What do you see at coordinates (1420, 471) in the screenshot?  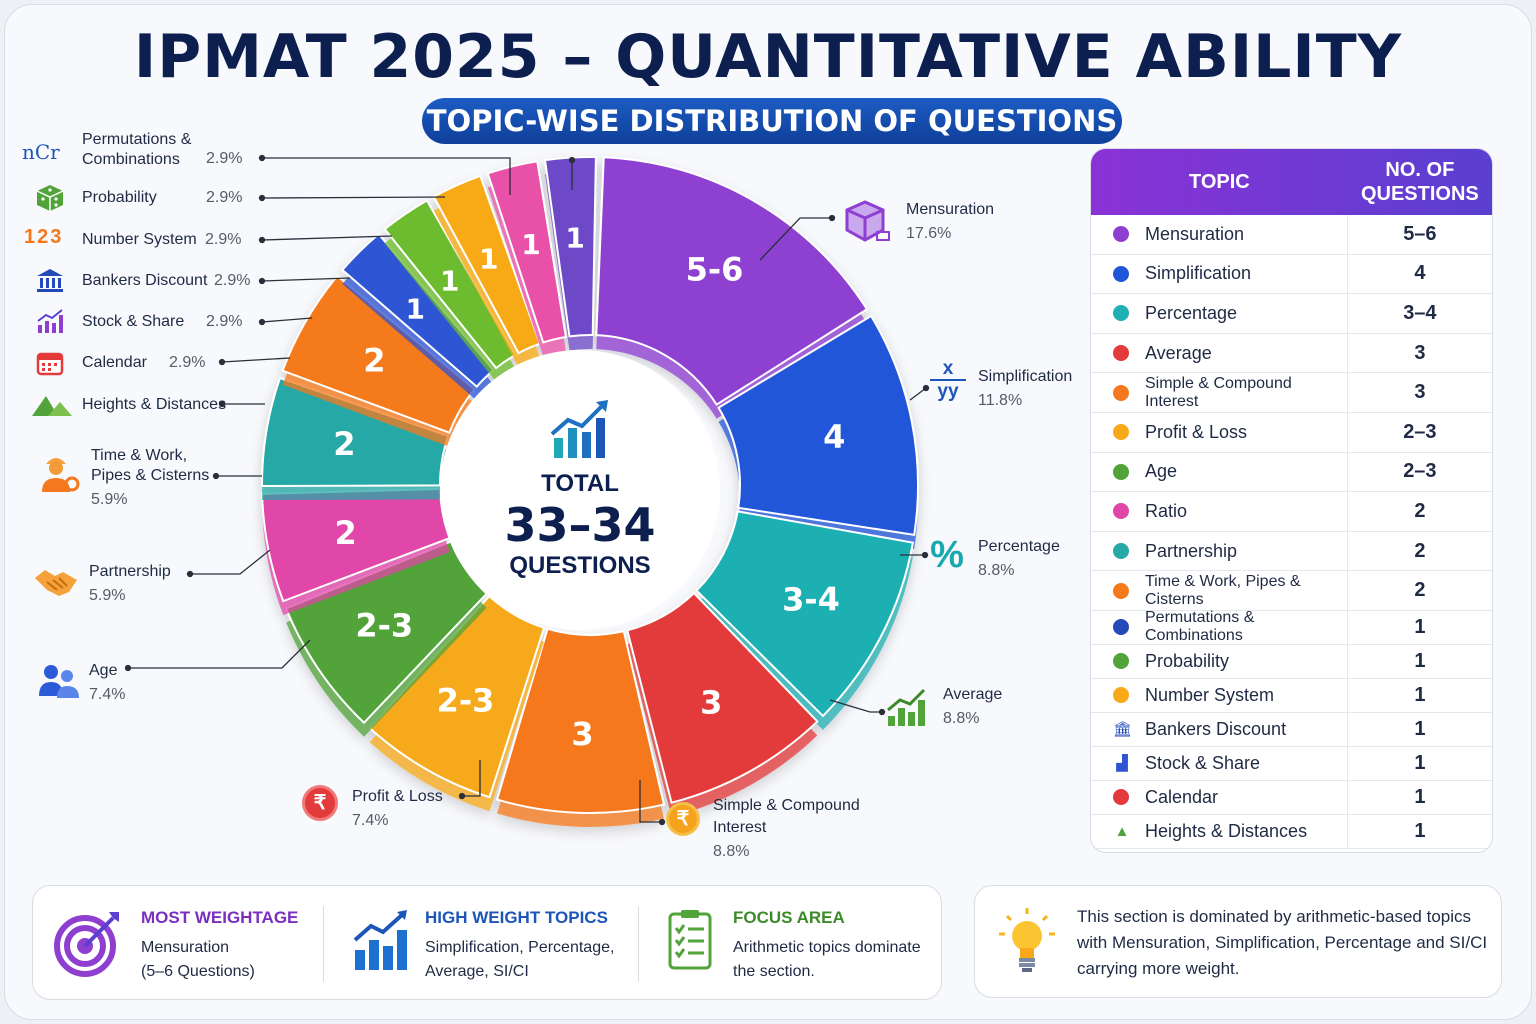 I see `table-cell-count: 2–3` at bounding box center [1420, 471].